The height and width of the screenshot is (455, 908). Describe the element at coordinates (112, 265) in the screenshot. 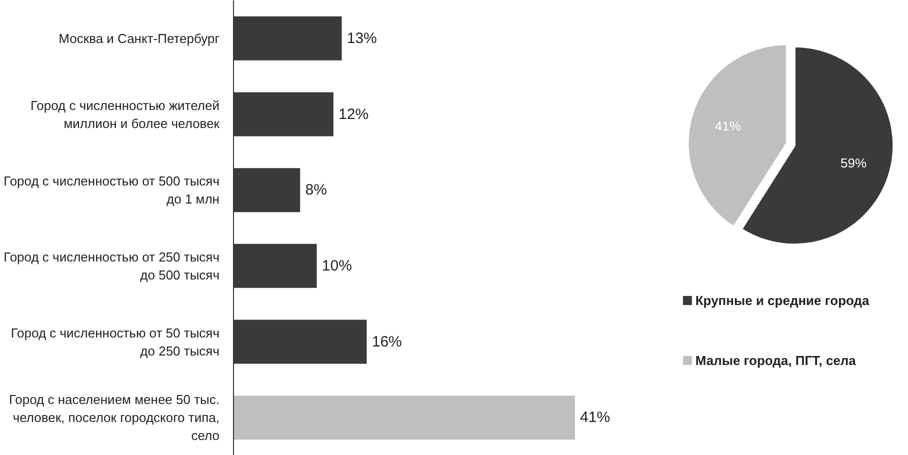

I see `y-tick-label: Город с численностью от 250 тысяч до 500 тысяч` at that location.